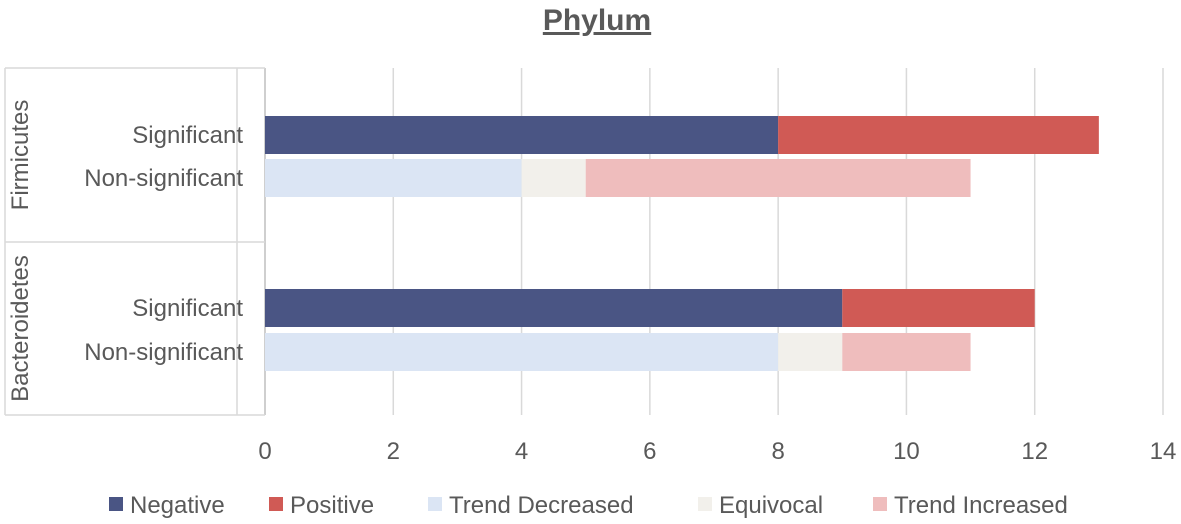 This screenshot has width=1181, height=524. What do you see at coordinates (880, 504) in the screenshot?
I see `legend-swatch-trend-increased` at bounding box center [880, 504].